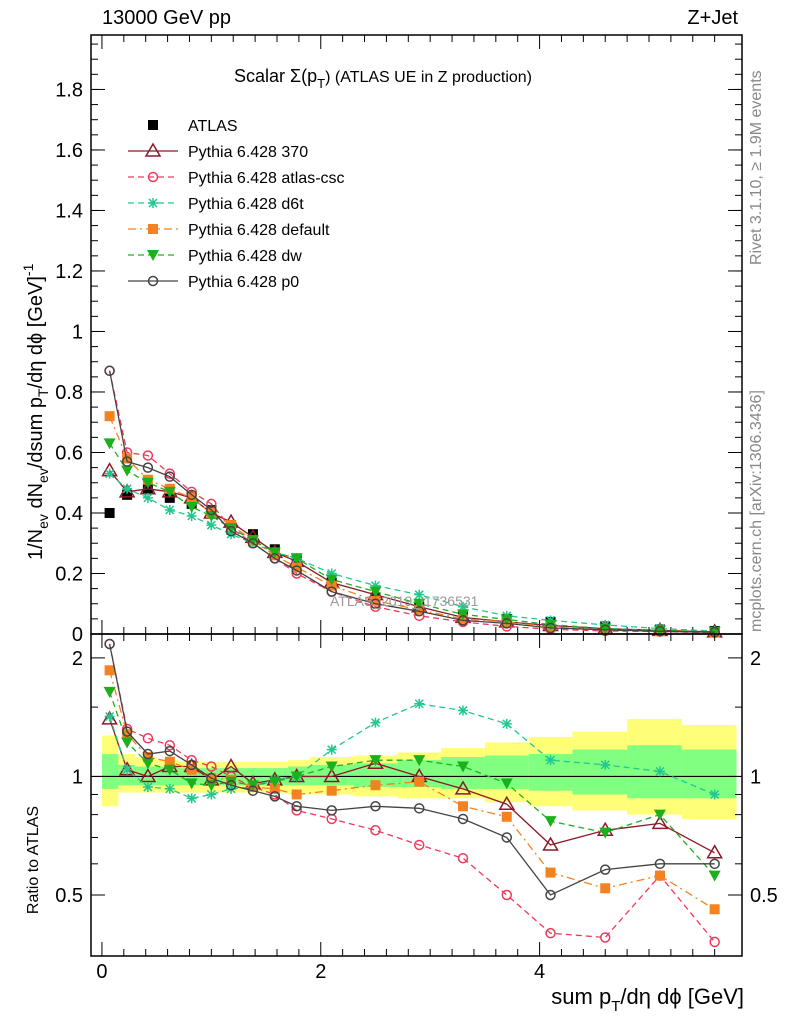 The image size is (786, 1024). Describe the element at coordinates (77, 777) in the screenshot. I see `ratio-y-tick-label: 1` at that location.